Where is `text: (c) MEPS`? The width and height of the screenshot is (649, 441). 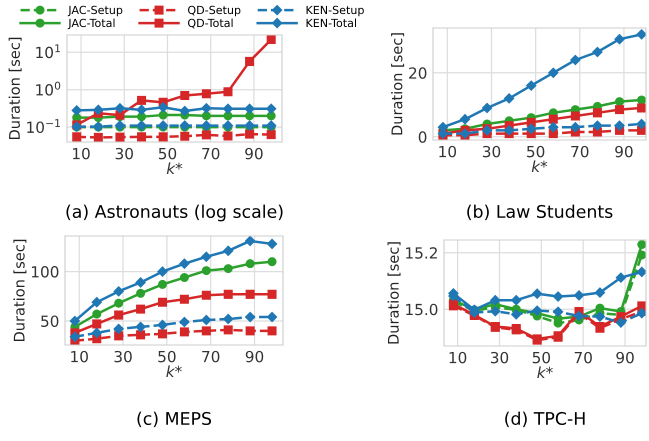
text: (c) MEPS is located at coordinates (174, 420).